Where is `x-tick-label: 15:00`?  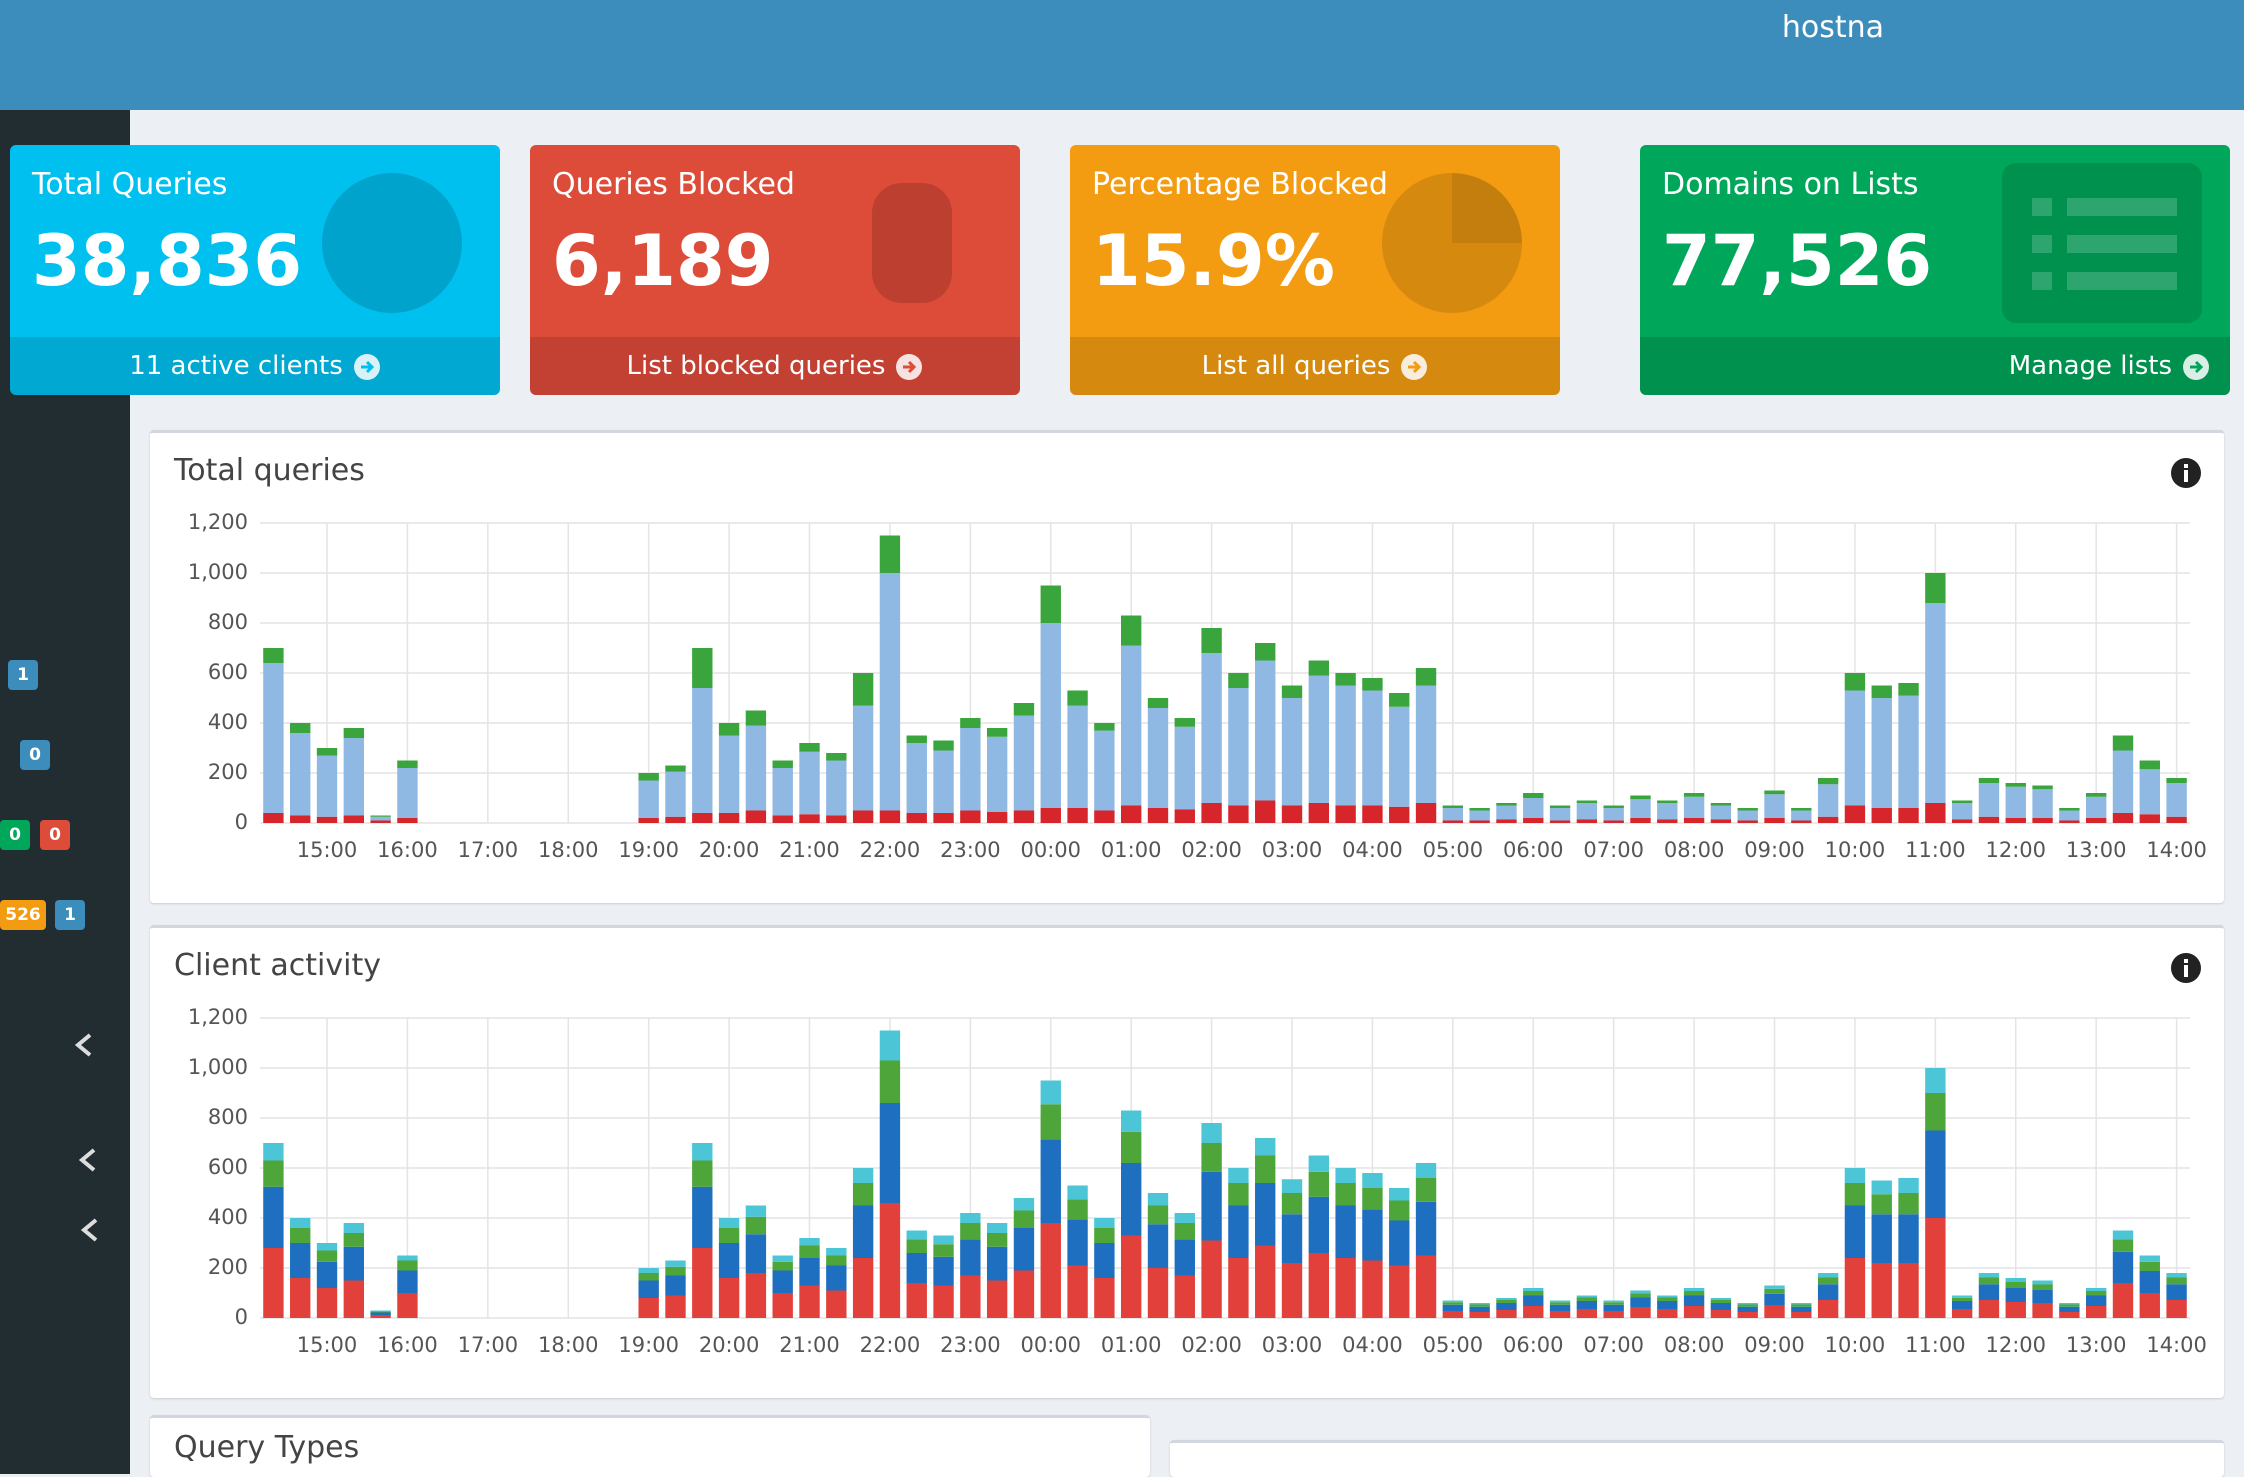 x-tick-label: 15:00 is located at coordinates (327, 1345).